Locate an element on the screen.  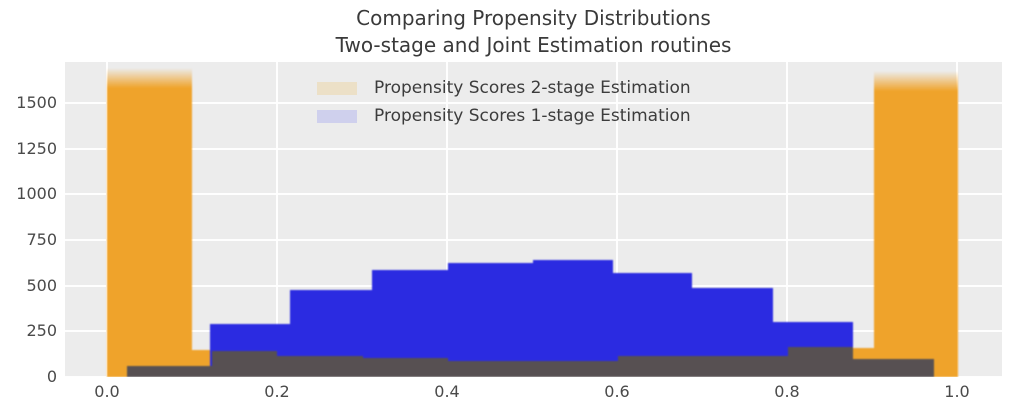
x-tick-label: 0.8 is located at coordinates (787, 391).